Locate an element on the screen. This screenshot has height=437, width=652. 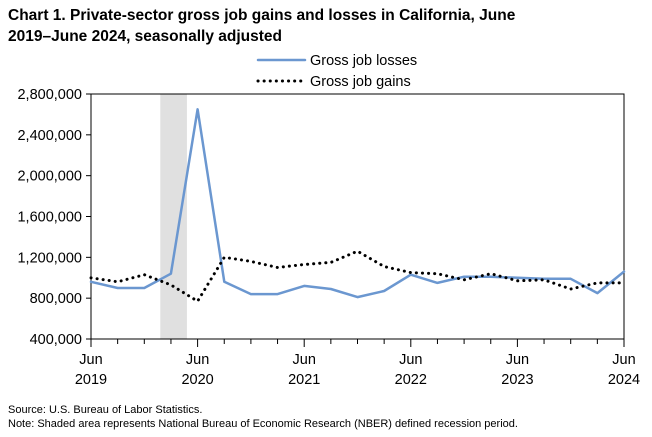
x-tick-label-year: 2023 is located at coordinates (517, 380).